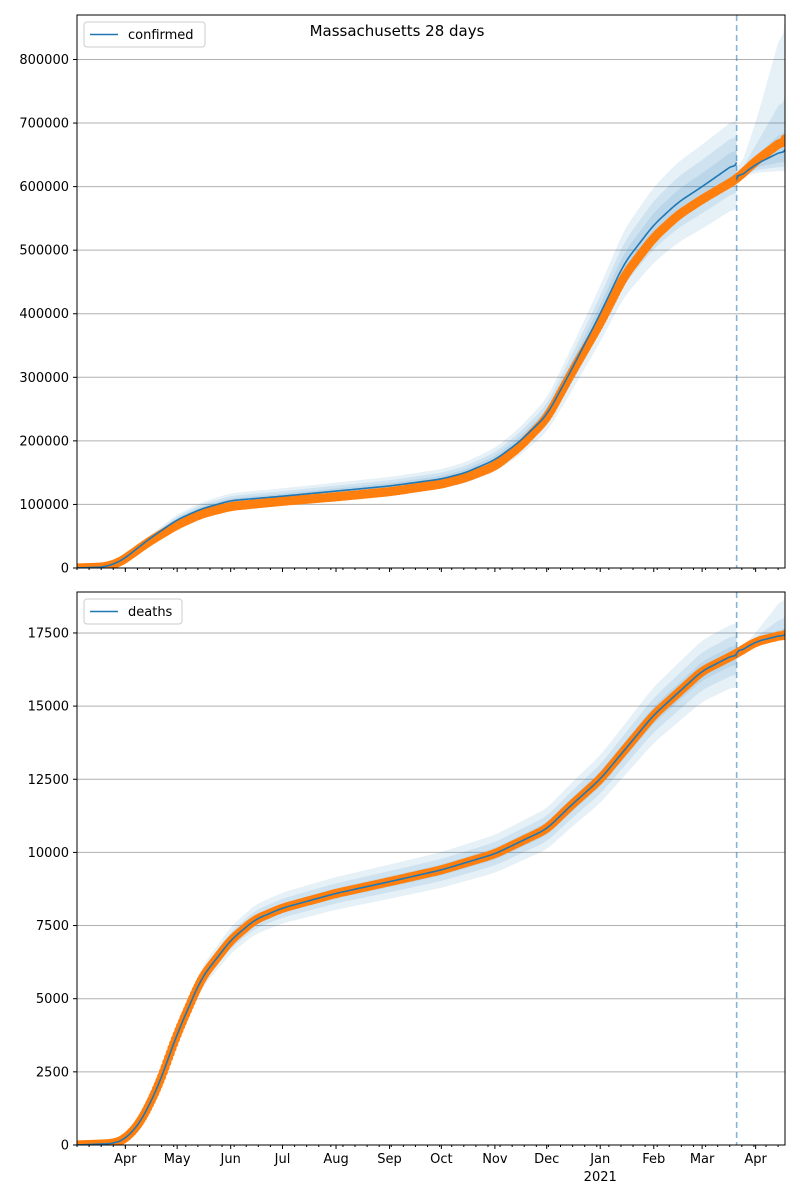 The height and width of the screenshot is (1204, 800). What do you see at coordinates (161, 35) in the screenshot?
I see `legend-label: confirmed` at bounding box center [161, 35].